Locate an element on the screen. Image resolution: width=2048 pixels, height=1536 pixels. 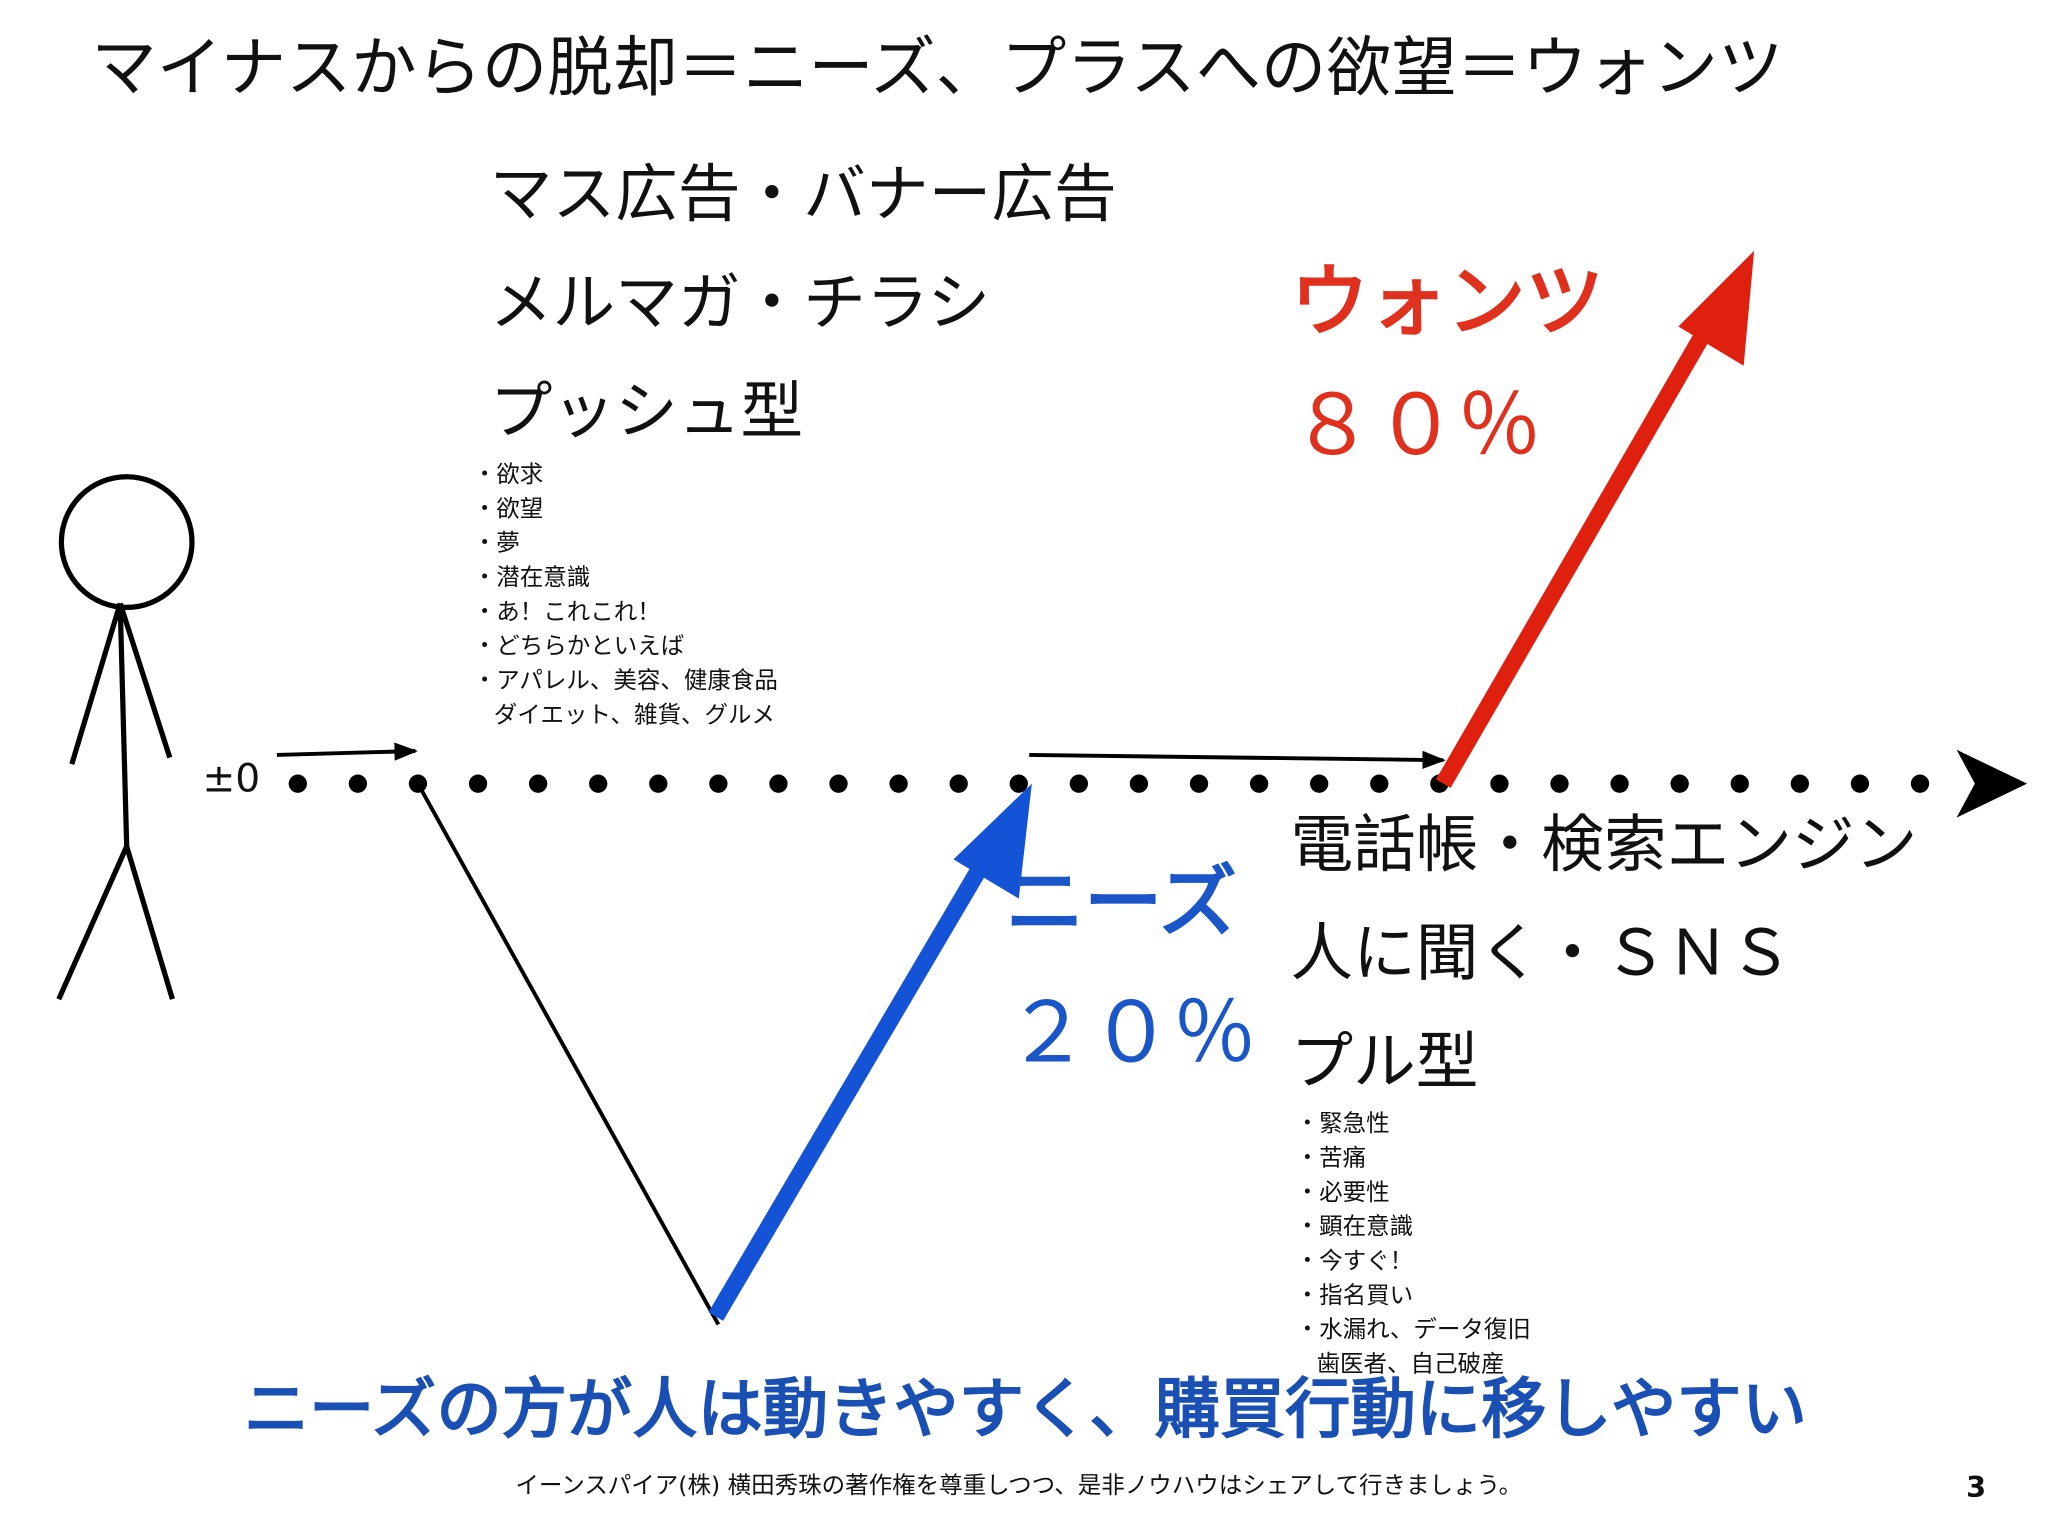
bullet-item: 歯医者、自己破産 is located at coordinates (1411, 1364).